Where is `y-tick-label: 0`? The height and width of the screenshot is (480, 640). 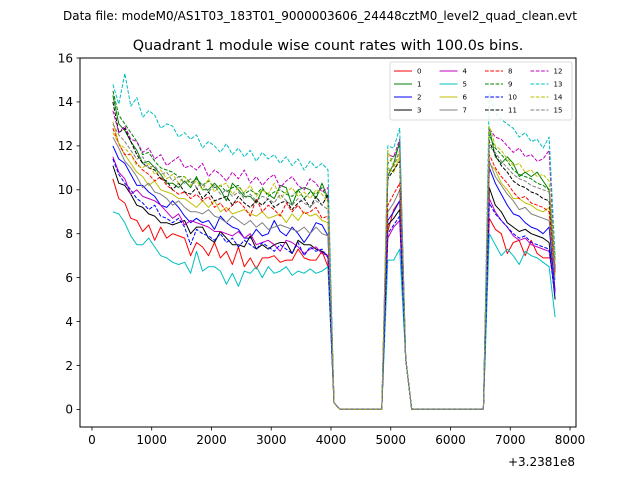 y-tick-label: 0 is located at coordinates (69, 410).